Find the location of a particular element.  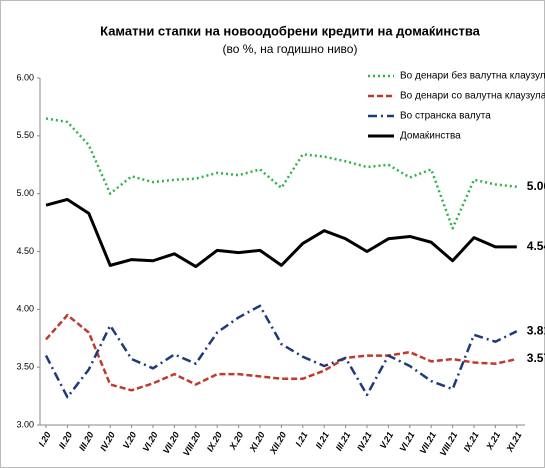

y-tick-label: 6.00 is located at coordinates (25, 77).